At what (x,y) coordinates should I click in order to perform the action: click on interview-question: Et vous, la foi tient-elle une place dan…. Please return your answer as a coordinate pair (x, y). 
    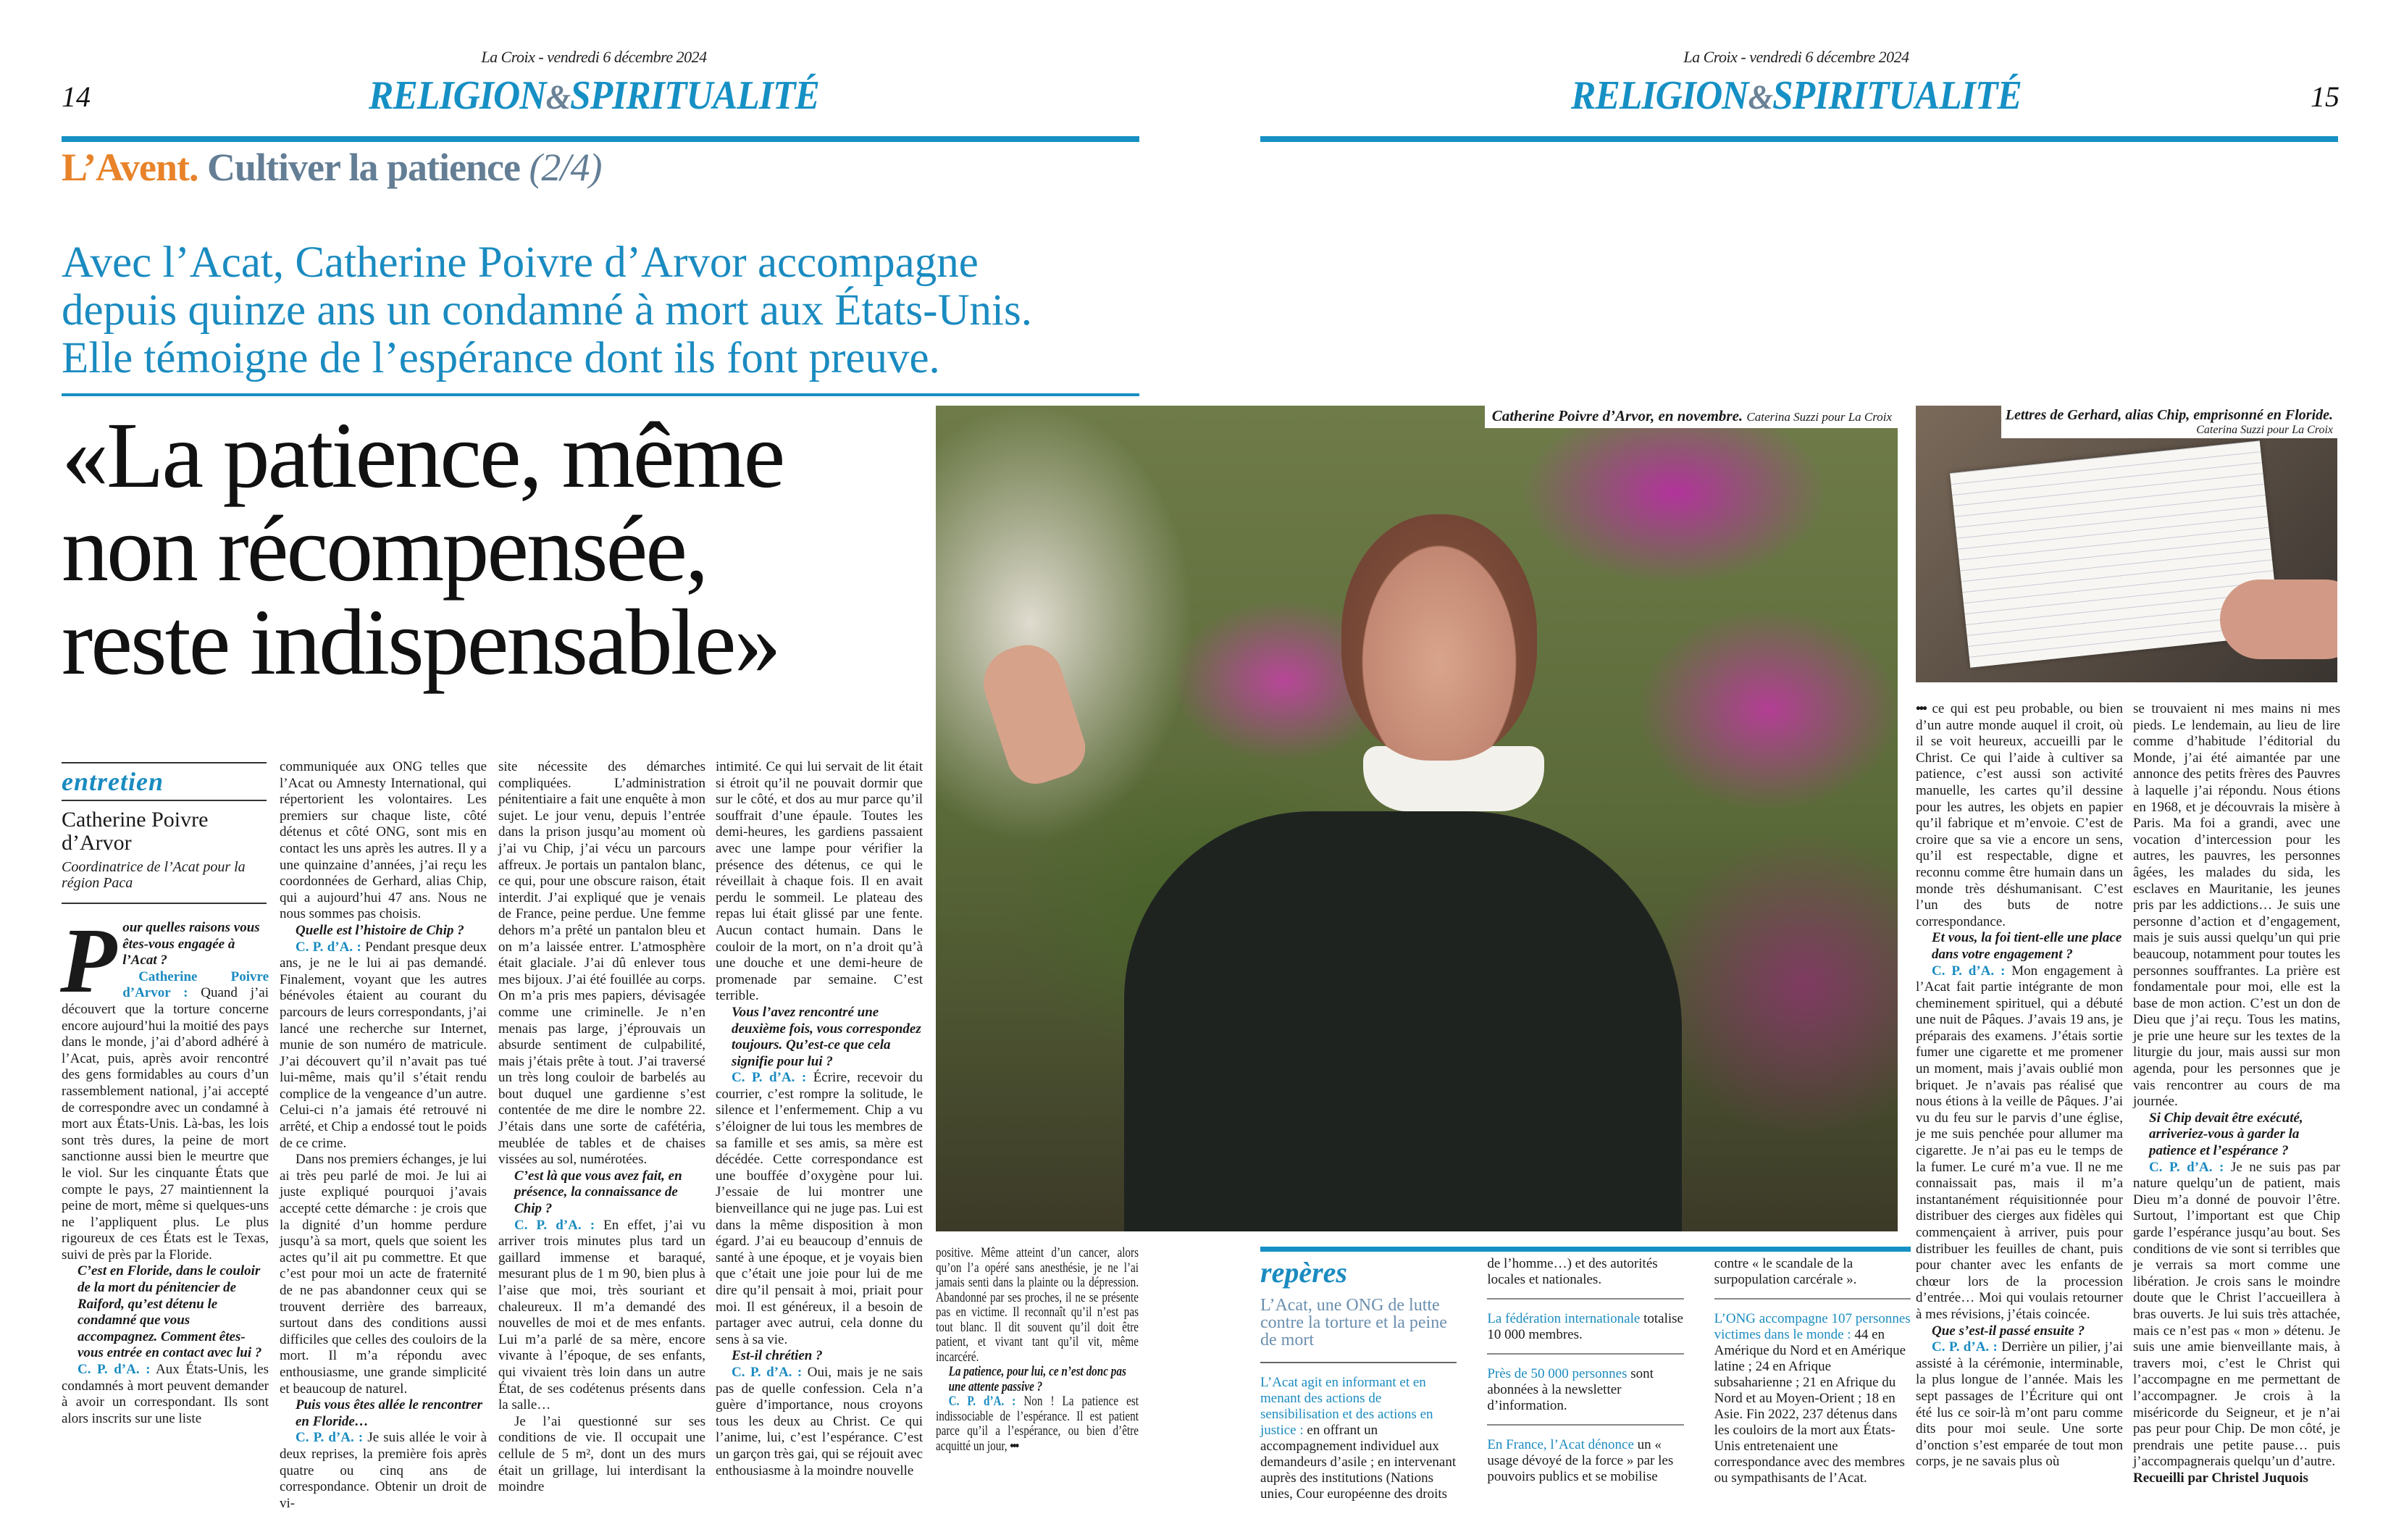
    Looking at the image, I should click on (2027, 946).